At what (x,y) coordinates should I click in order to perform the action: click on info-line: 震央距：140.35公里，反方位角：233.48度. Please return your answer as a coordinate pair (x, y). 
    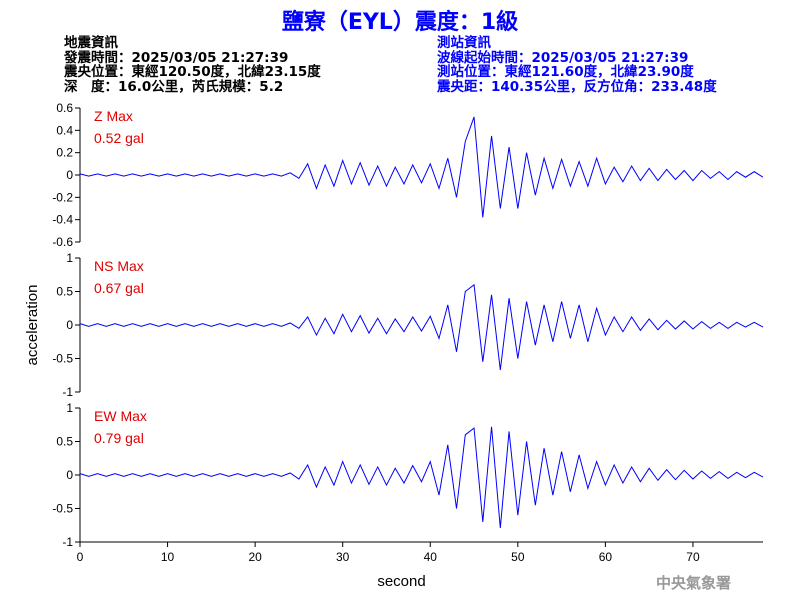
    Looking at the image, I should click on (577, 86).